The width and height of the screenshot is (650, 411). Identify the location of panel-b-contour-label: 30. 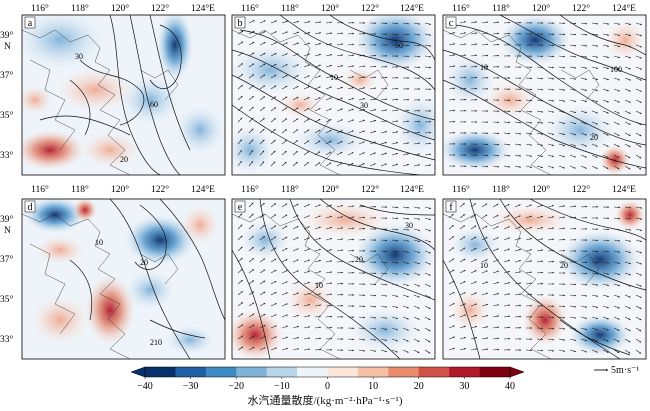
(364, 105).